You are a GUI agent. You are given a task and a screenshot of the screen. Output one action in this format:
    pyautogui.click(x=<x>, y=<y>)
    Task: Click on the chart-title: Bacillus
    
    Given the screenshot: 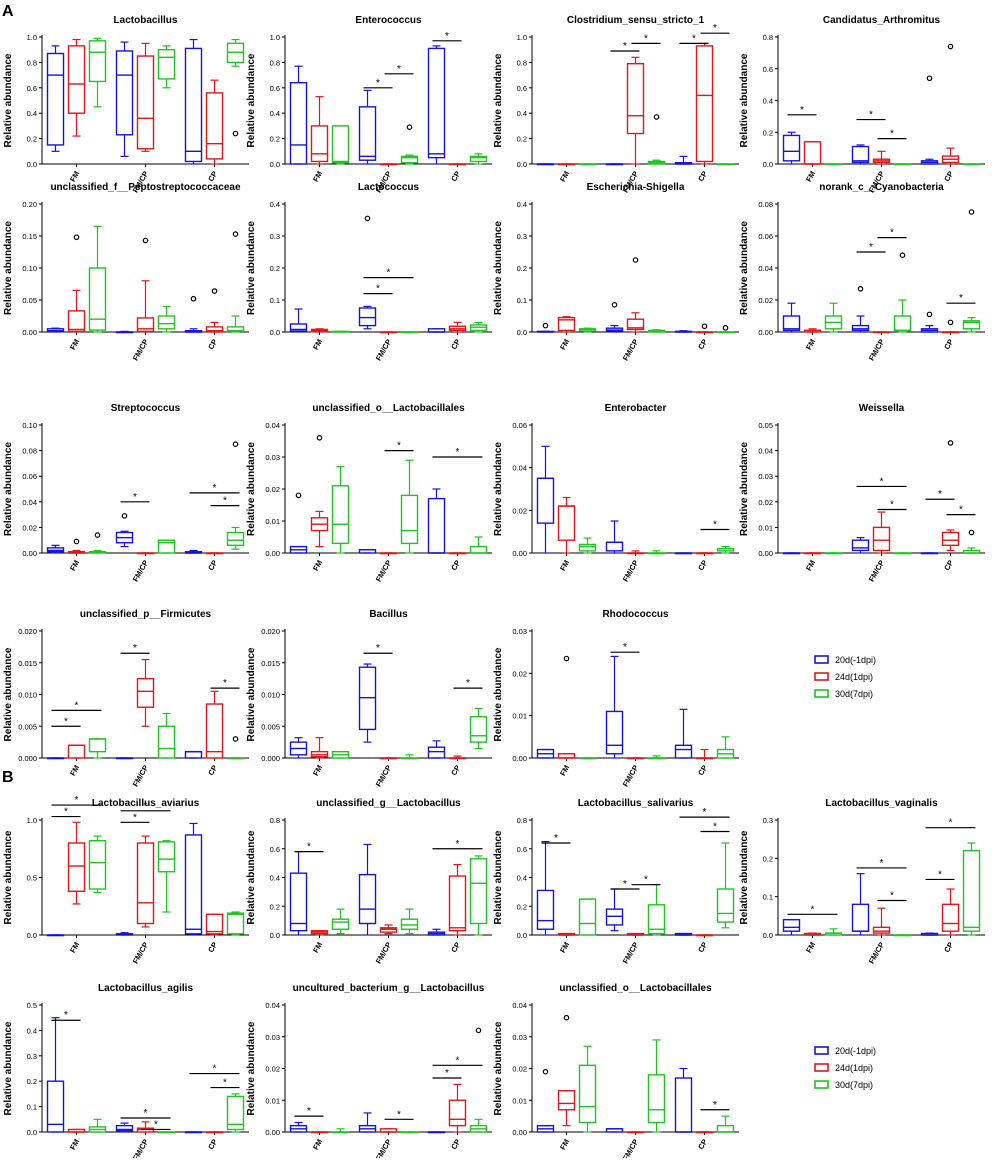 What is the action you would take?
    pyautogui.click(x=388, y=614)
    